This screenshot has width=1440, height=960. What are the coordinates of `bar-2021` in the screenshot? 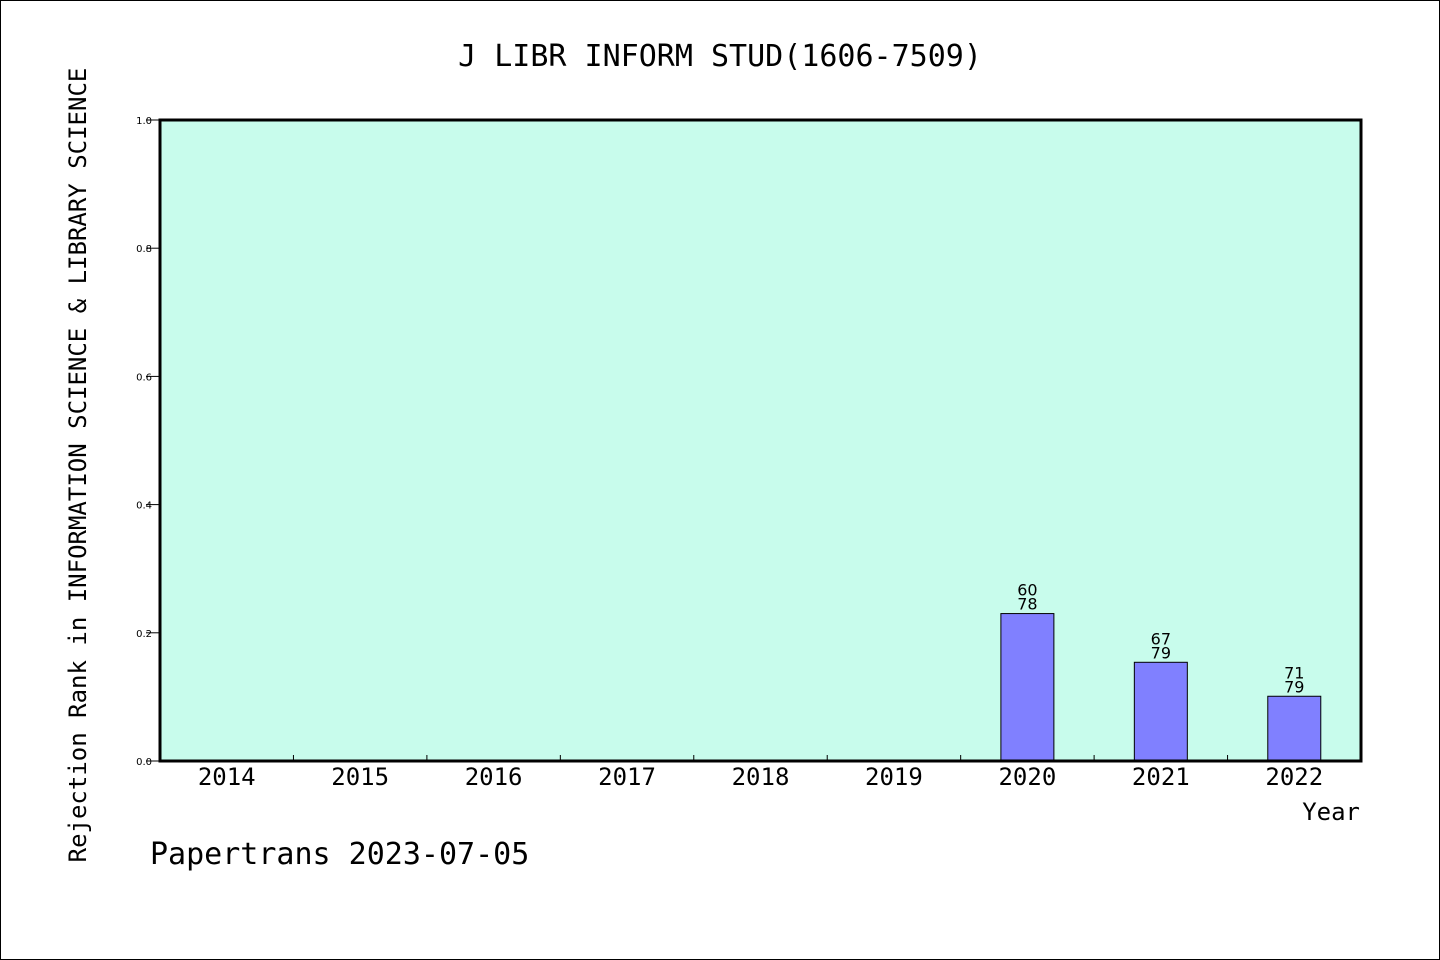 It's located at (1160, 711).